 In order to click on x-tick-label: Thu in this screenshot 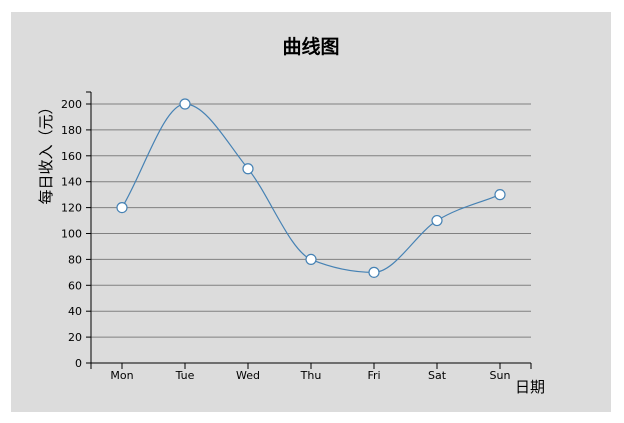, I will do `click(311, 375)`.